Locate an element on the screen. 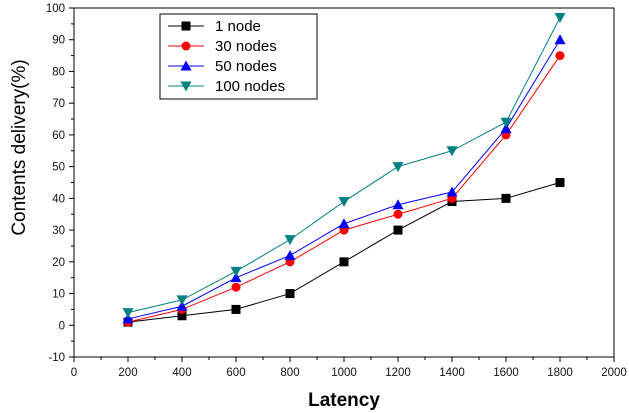 The width and height of the screenshot is (629, 413). x-tick-label: 1400 is located at coordinates (452, 373).